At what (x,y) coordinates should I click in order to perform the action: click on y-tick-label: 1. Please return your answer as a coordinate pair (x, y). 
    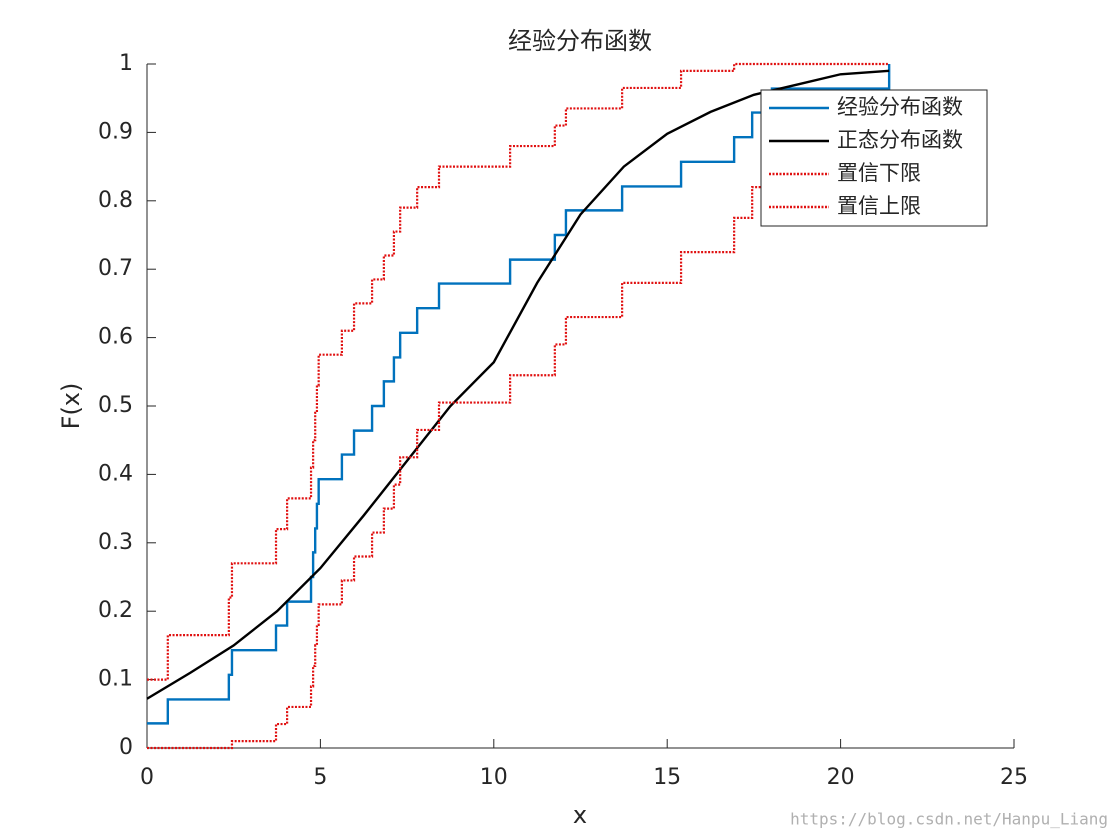
    Looking at the image, I should click on (126, 63).